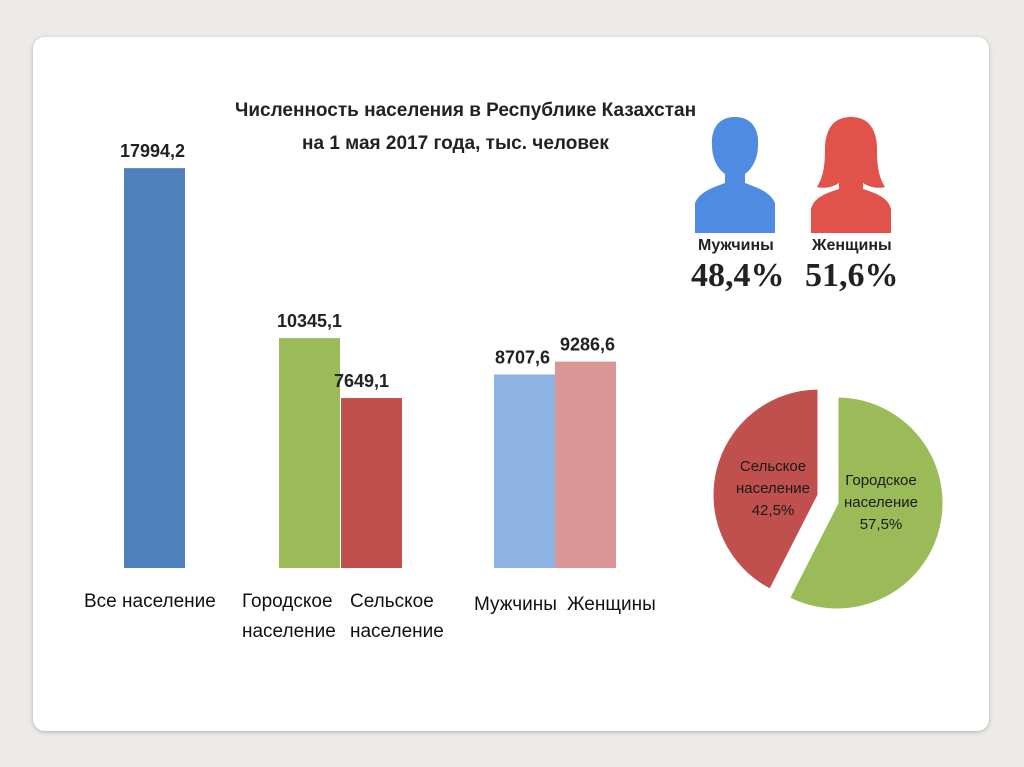  I want to click on men-percent: 48,4%, so click(738, 275).